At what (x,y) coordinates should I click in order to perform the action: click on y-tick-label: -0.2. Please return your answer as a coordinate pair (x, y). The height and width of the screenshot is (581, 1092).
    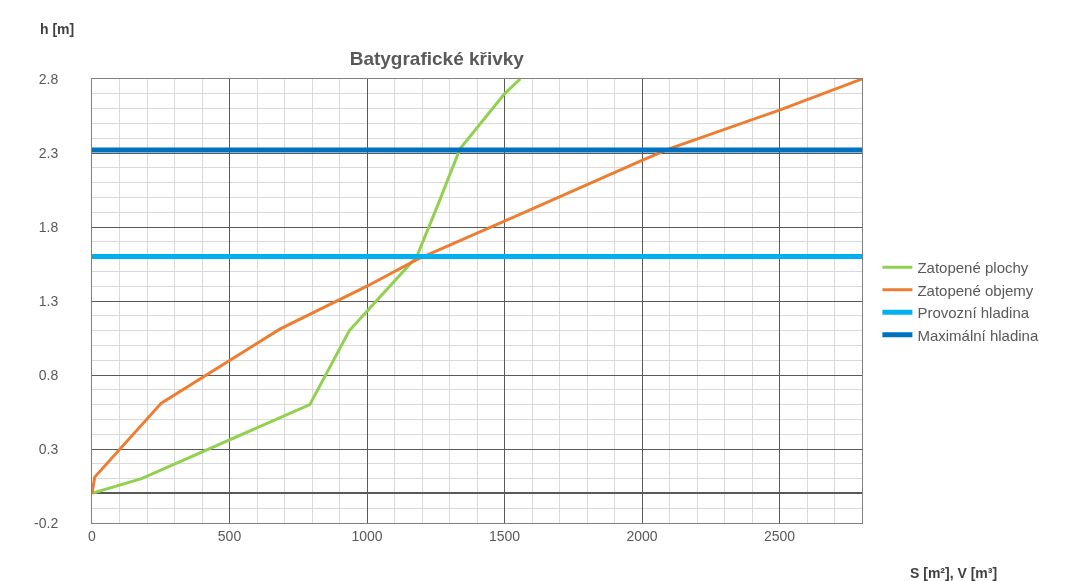
    Looking at the image, I should click on (46, 522).